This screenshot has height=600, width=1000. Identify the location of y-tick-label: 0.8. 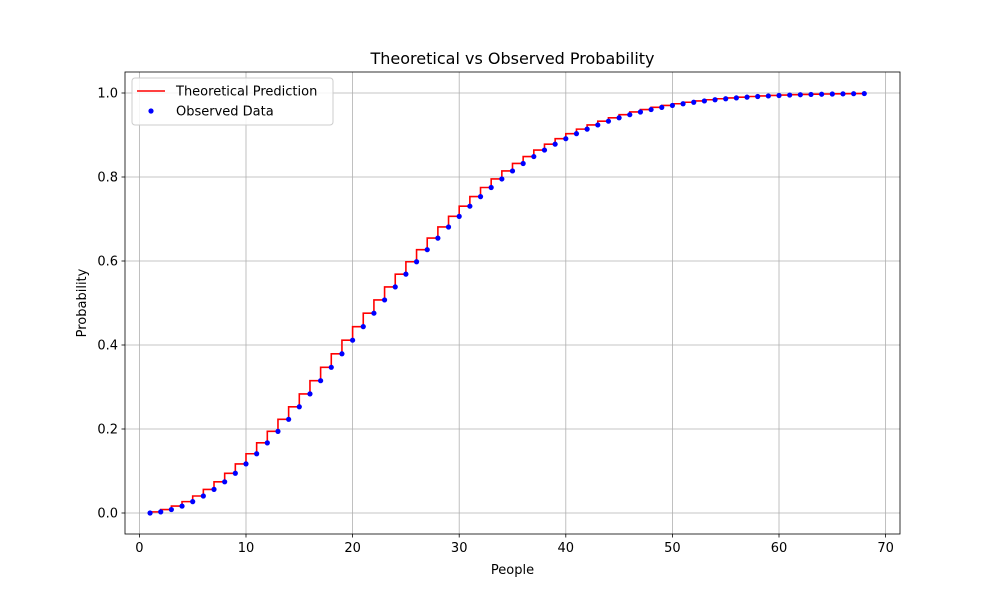
(107, 178).